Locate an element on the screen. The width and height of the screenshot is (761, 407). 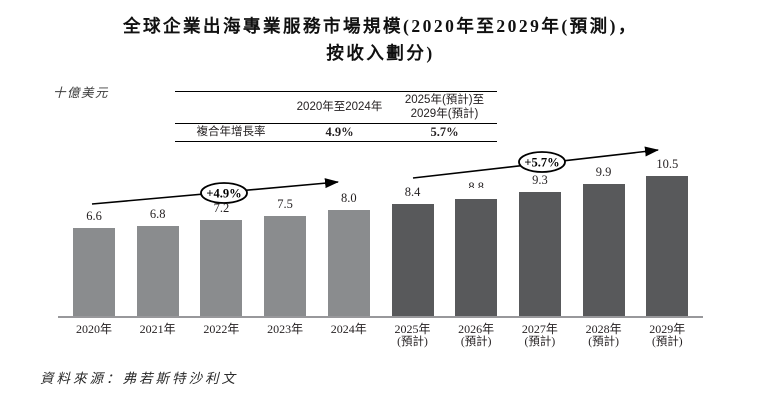
forecast-cagr-annotation: +5.7% is located at coordinates (541, 163).